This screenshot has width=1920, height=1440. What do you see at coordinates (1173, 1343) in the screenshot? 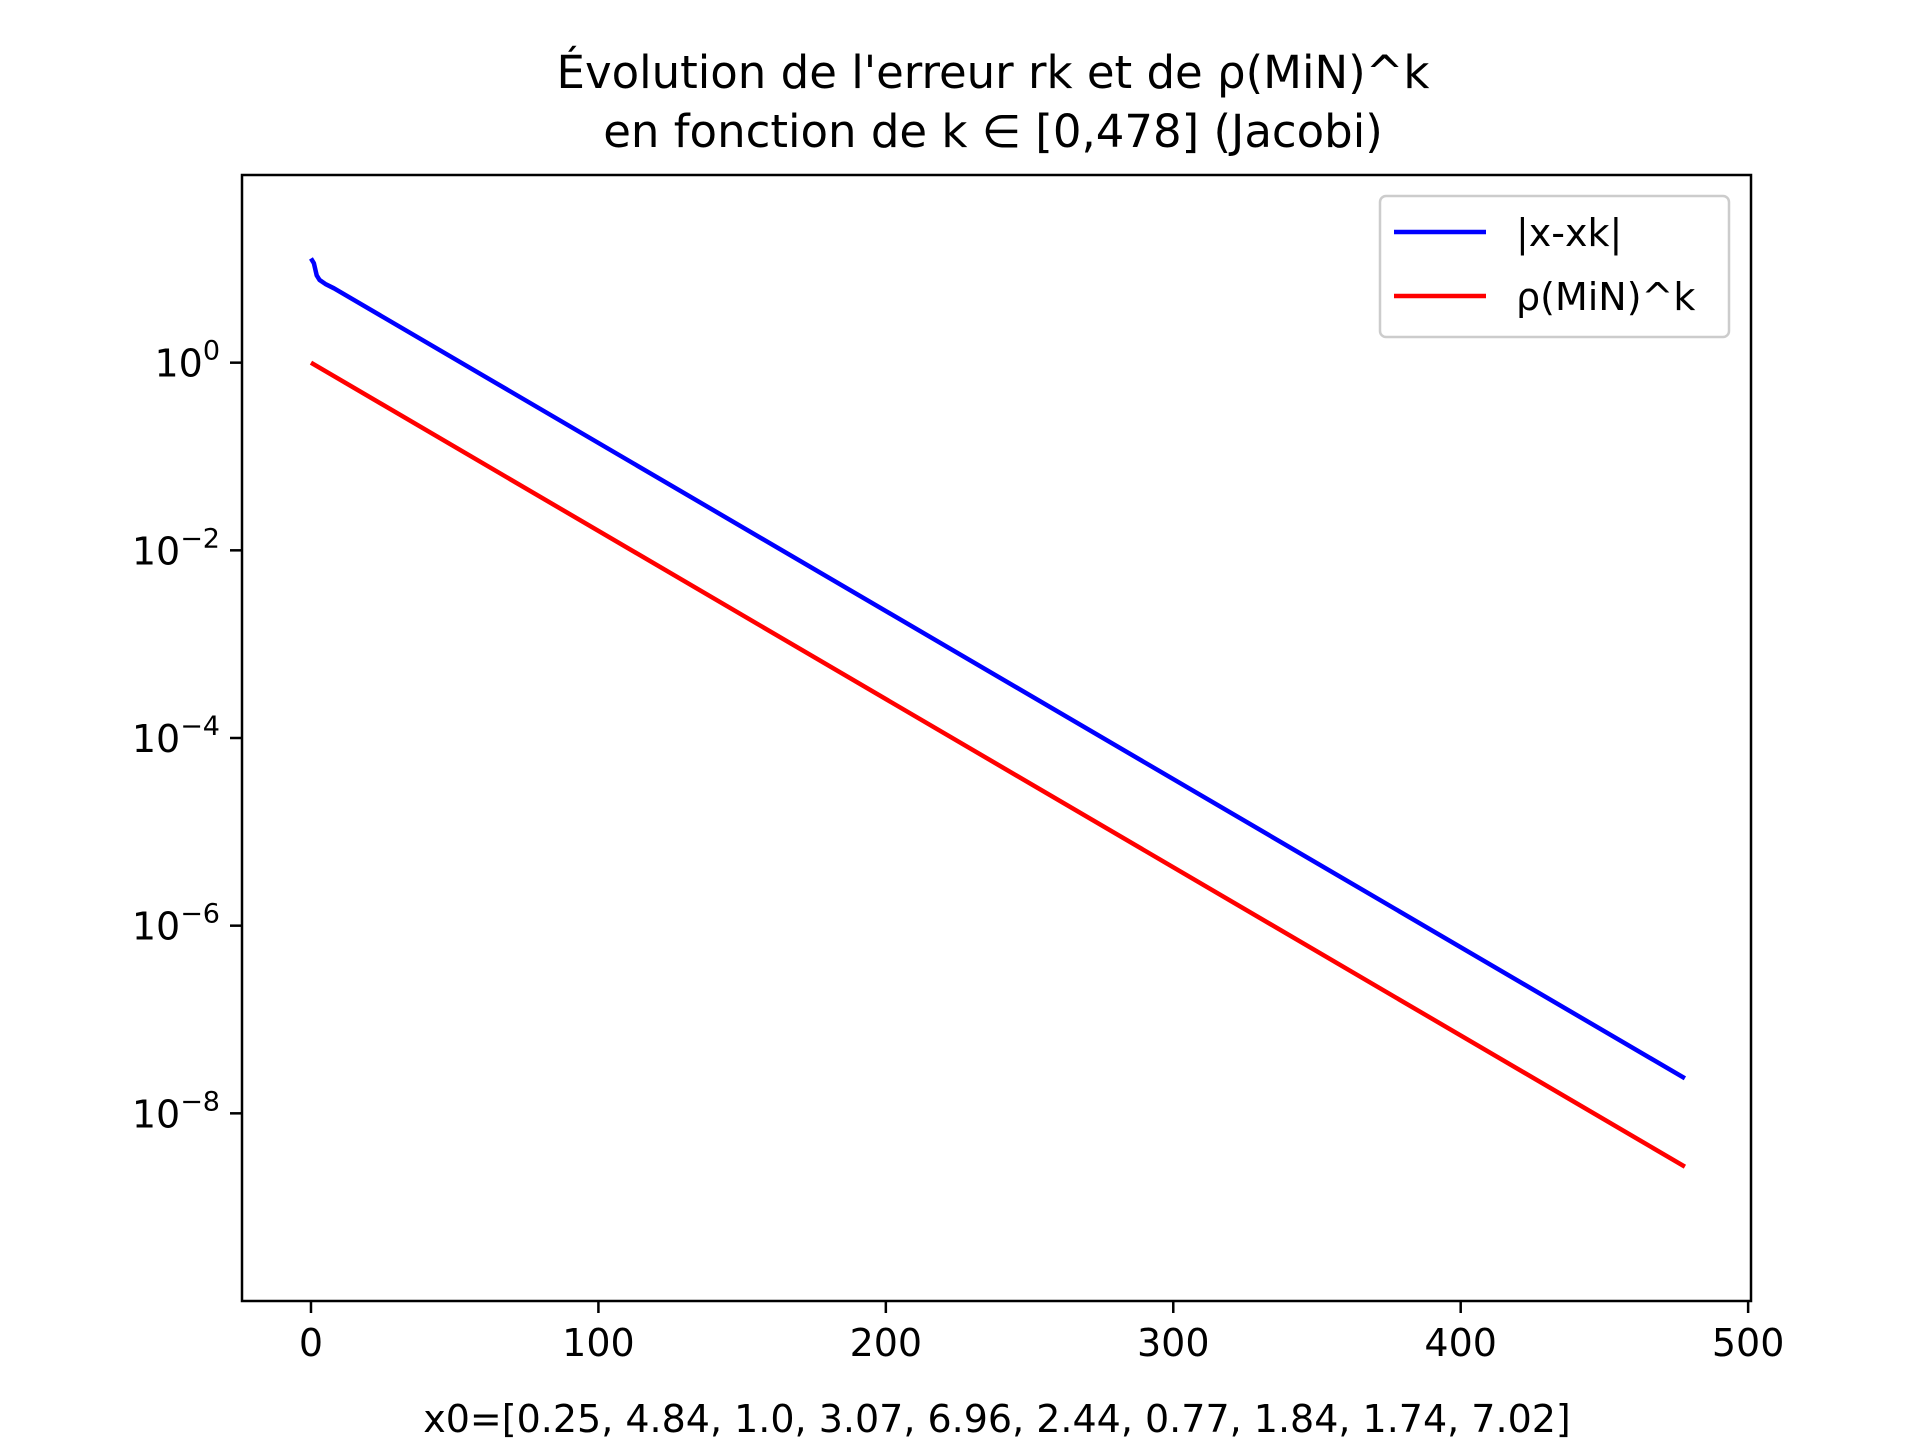
I see `x-tick-label: 300` at bounding box center [1173, 1343].